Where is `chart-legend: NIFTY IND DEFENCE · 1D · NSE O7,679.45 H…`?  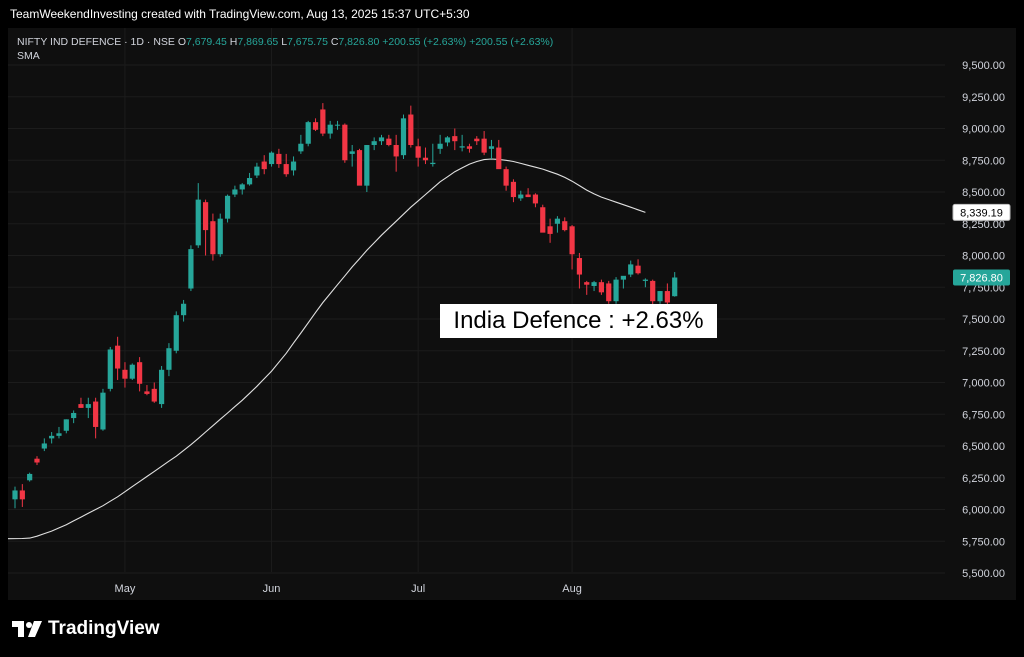 chart-legend: NIFTY IND DEFENCE · 1D · NSE O7,679.45 H… is located at coordinates (285, 49).